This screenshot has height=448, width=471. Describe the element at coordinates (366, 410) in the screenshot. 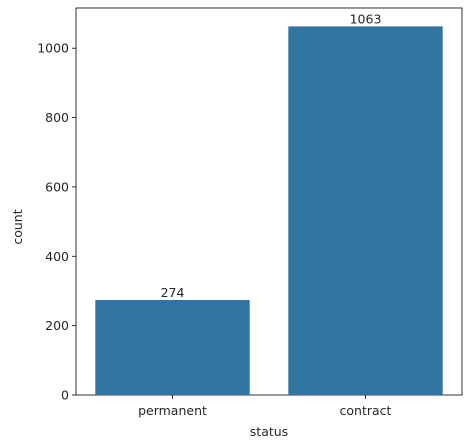

I see `x-tick-label-contract: contract` at that location.